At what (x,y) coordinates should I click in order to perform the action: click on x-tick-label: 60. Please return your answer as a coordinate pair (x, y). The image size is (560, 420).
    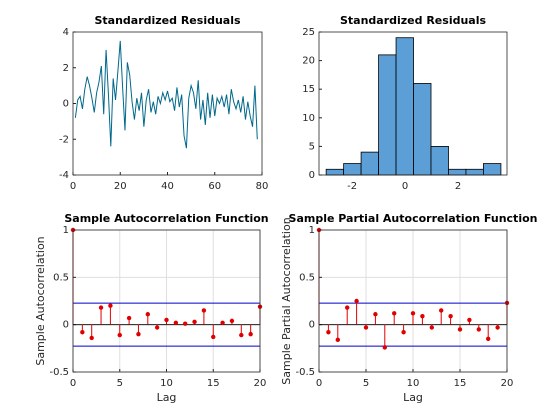
    Looking at the image, I should click on (214, 186).